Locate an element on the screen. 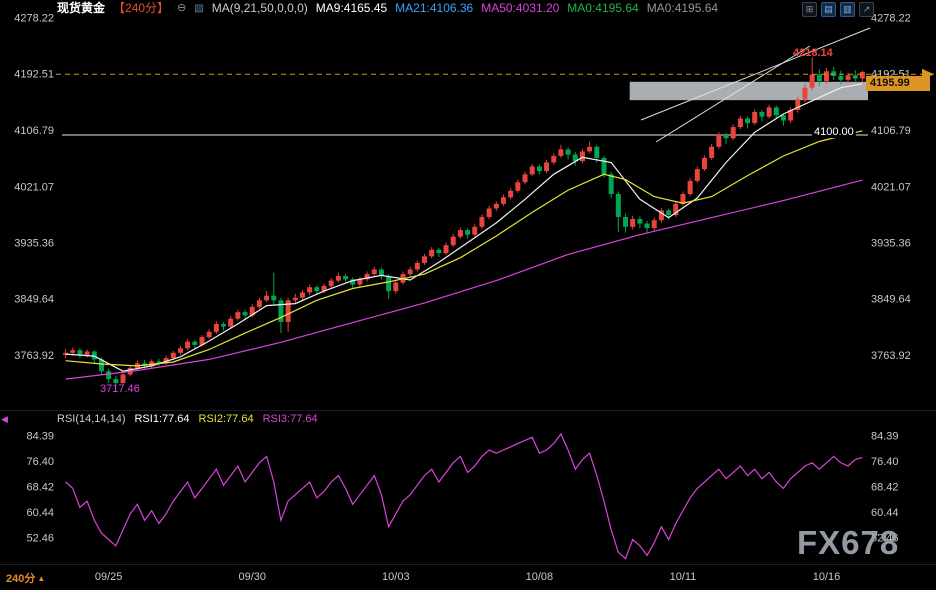 The height and width of the screenshot is (590, 936). timeframe-label: 【240分】 is located at coordinates (141, 8).